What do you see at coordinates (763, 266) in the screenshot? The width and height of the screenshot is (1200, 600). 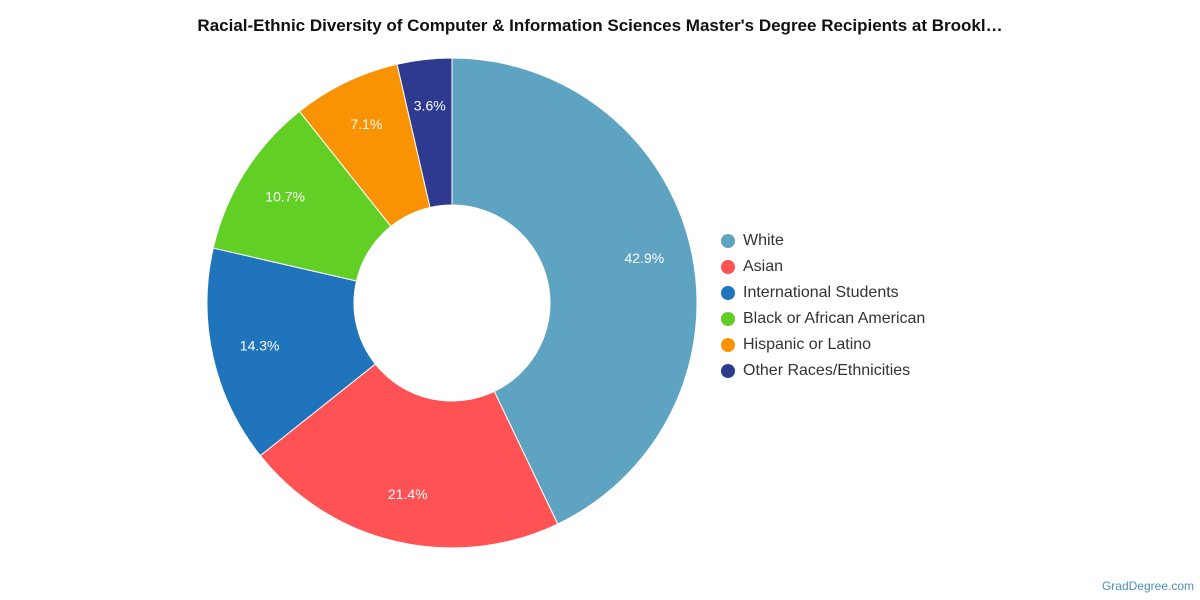 I see `legend-label: Asian` at bounding box center [763, 266].